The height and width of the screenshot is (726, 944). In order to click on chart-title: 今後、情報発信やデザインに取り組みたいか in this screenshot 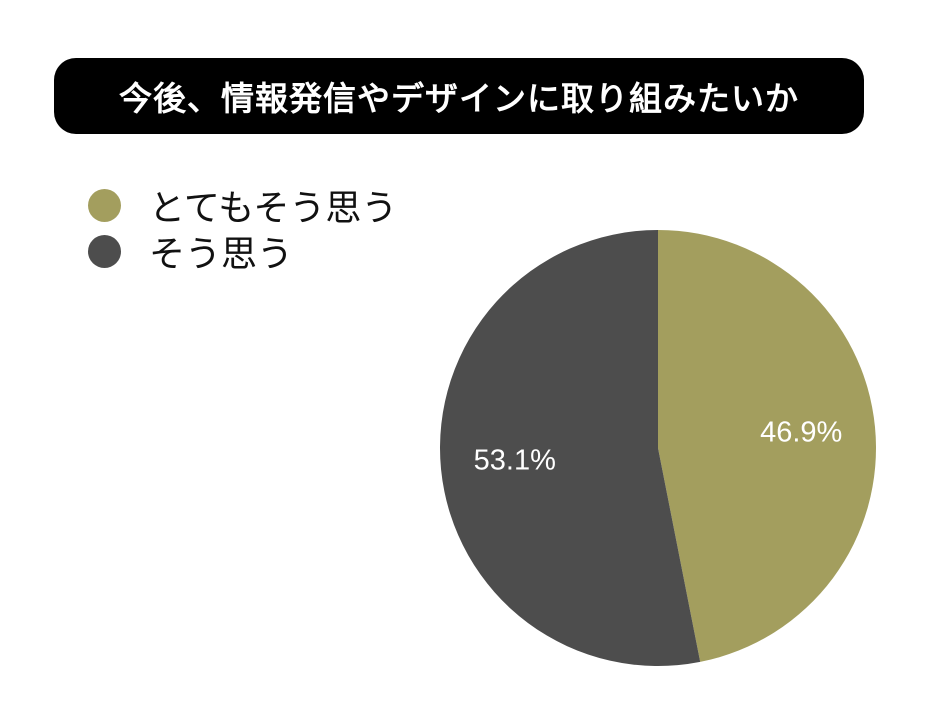, I will do `click(459, 98)`.